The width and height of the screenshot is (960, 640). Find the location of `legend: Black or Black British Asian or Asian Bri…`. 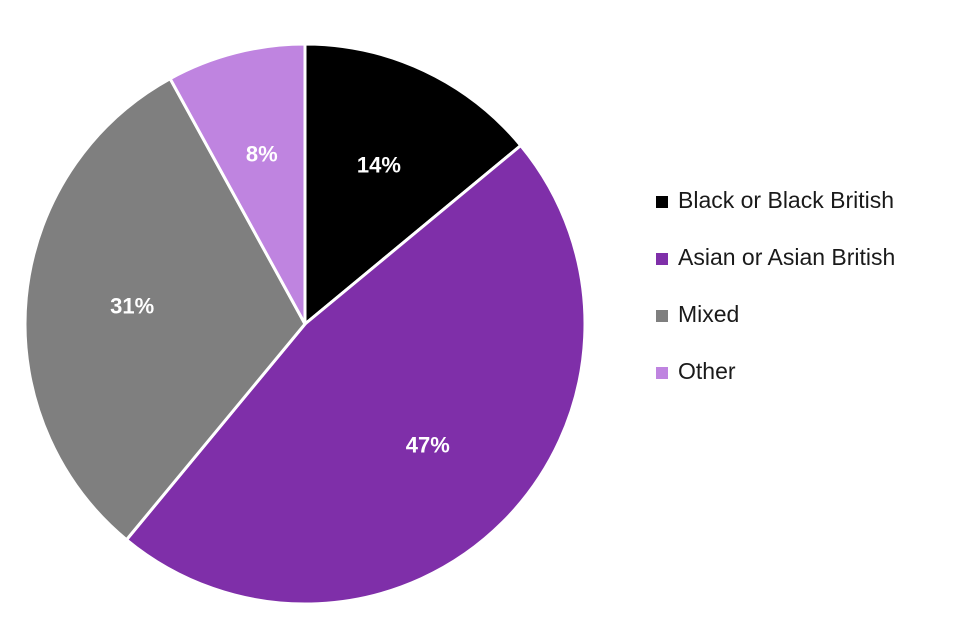

legend: Black or Black British Asian or Asian Bri… is located at coordinates (775, 285).